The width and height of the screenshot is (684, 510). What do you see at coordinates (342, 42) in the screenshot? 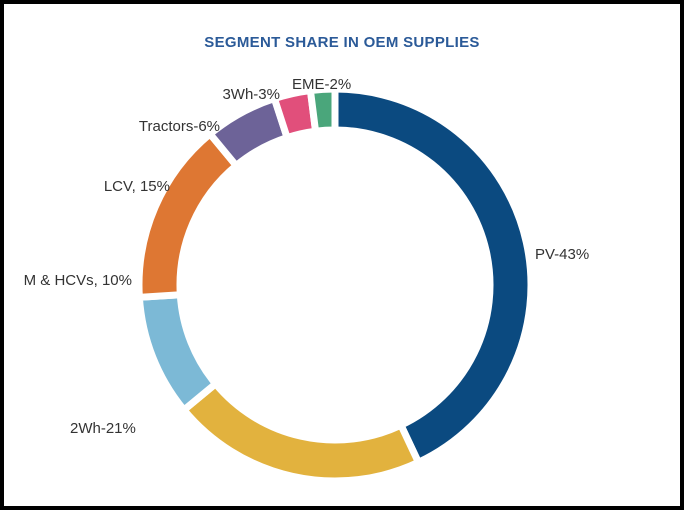
I see `chart-title: SEGMENT SHARE IN OEM SUPPLIES` at bounding box center [342, 42].